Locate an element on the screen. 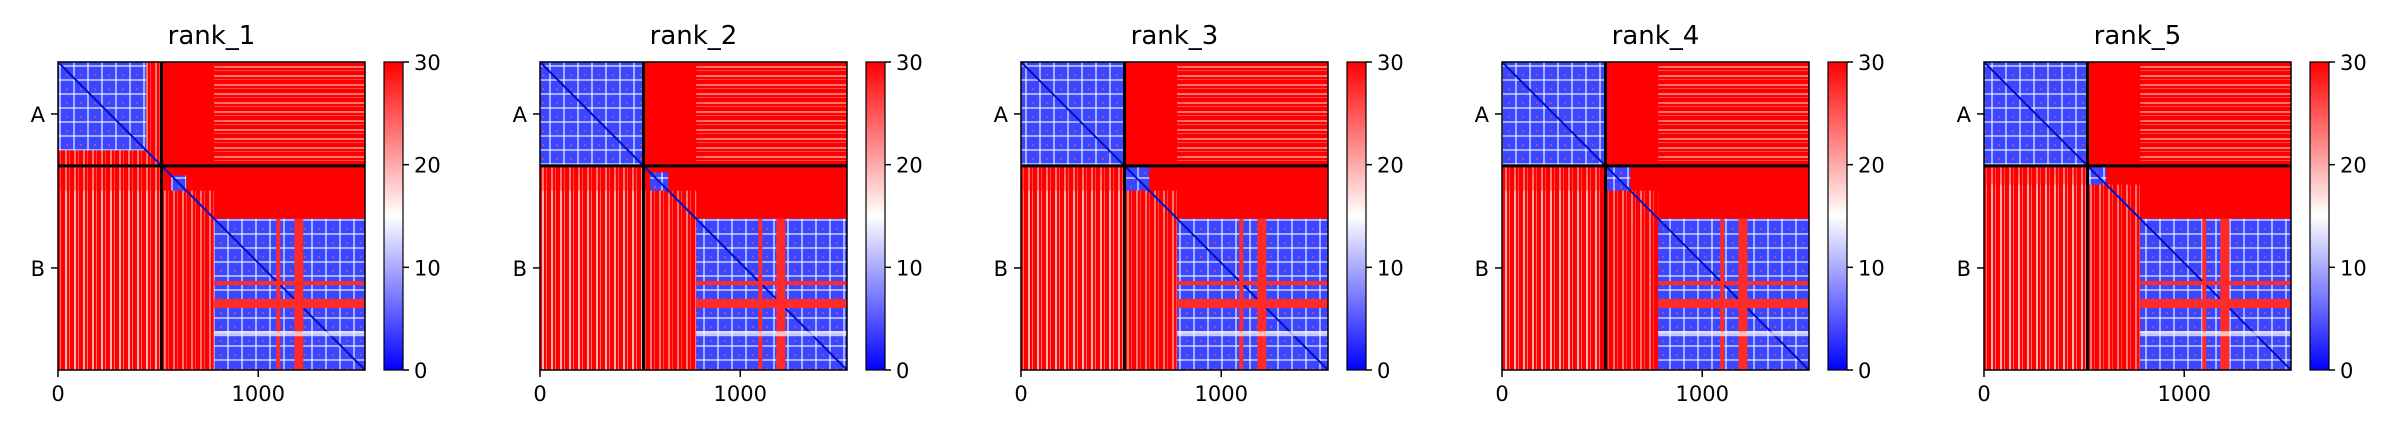 Image resolution: width=2400 pixels, height=438 pixels. panel-title: rank_2 is located at coordinates (694, 36).